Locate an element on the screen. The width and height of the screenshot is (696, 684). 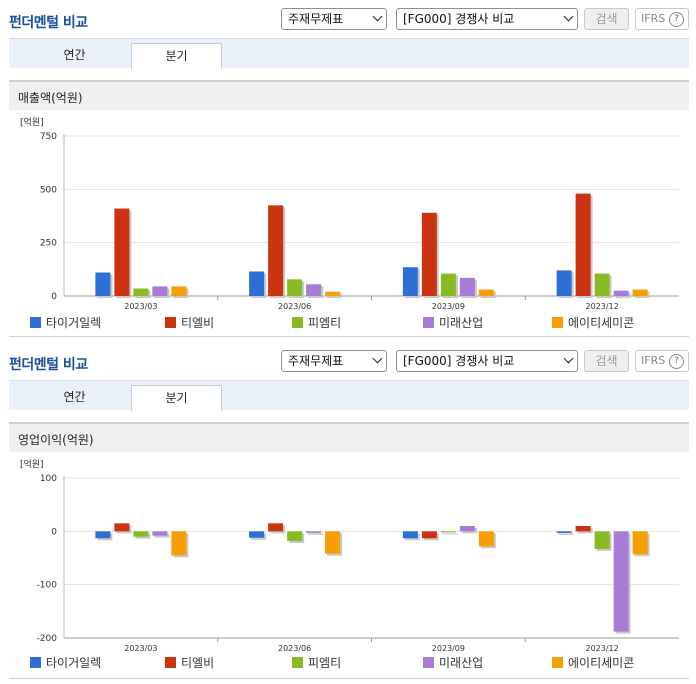
legend-label: 티엘비 is located at coordinates (198, 663).